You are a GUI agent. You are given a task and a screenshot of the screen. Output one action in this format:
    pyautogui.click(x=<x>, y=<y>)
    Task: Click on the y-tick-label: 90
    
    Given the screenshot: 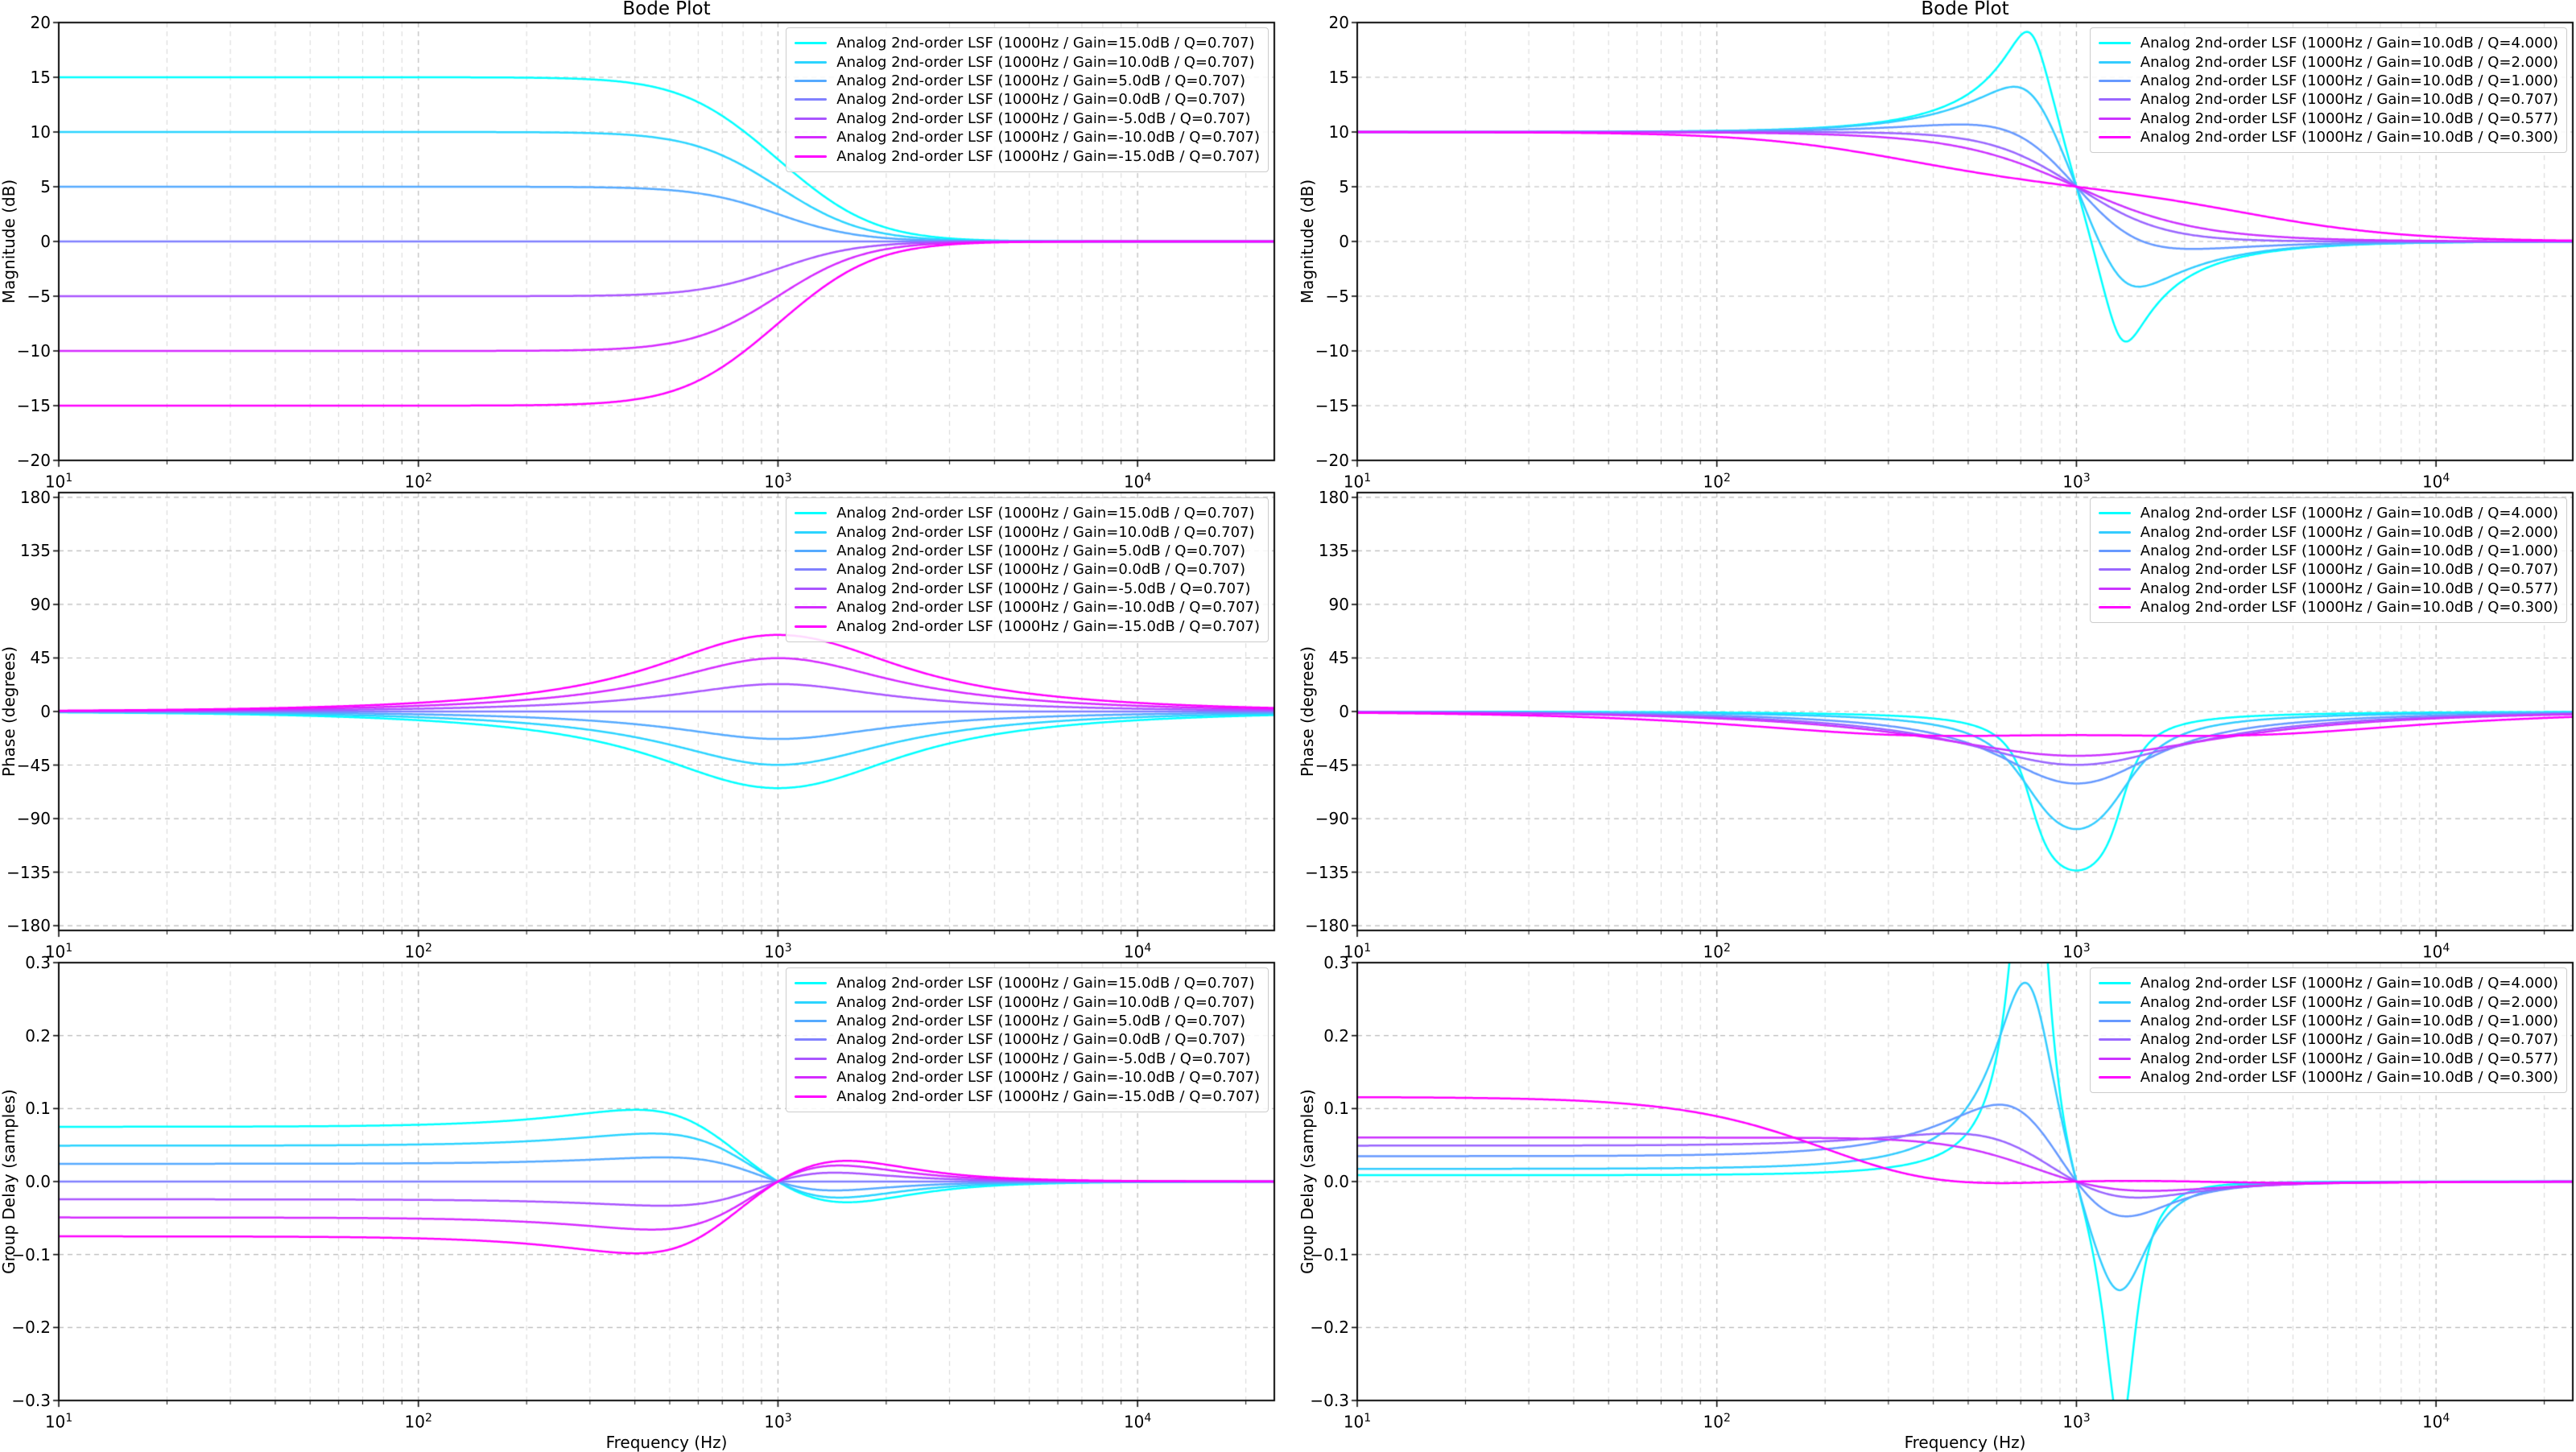 What is the action you would take?
    pyautogui.click(x=1338, y=604)
    